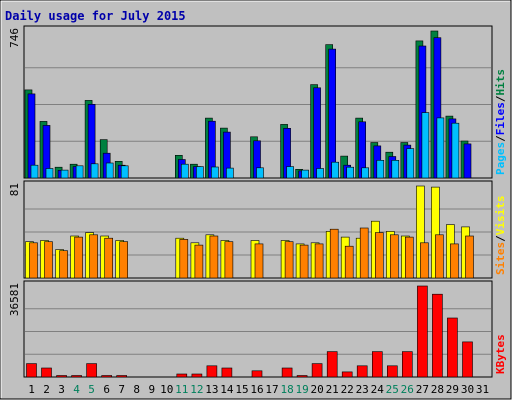  What do you see at coordinates (500, 354) in the screenshot?
I see `legend-entry: KBytes` at bounding box center [500, 354].